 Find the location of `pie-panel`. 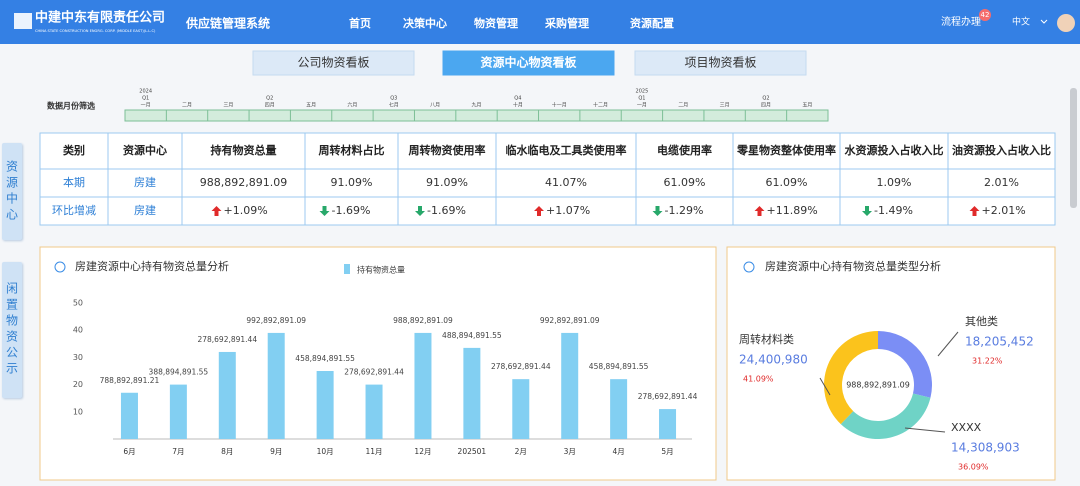

pie-panel is located at coordinates (891, 363).